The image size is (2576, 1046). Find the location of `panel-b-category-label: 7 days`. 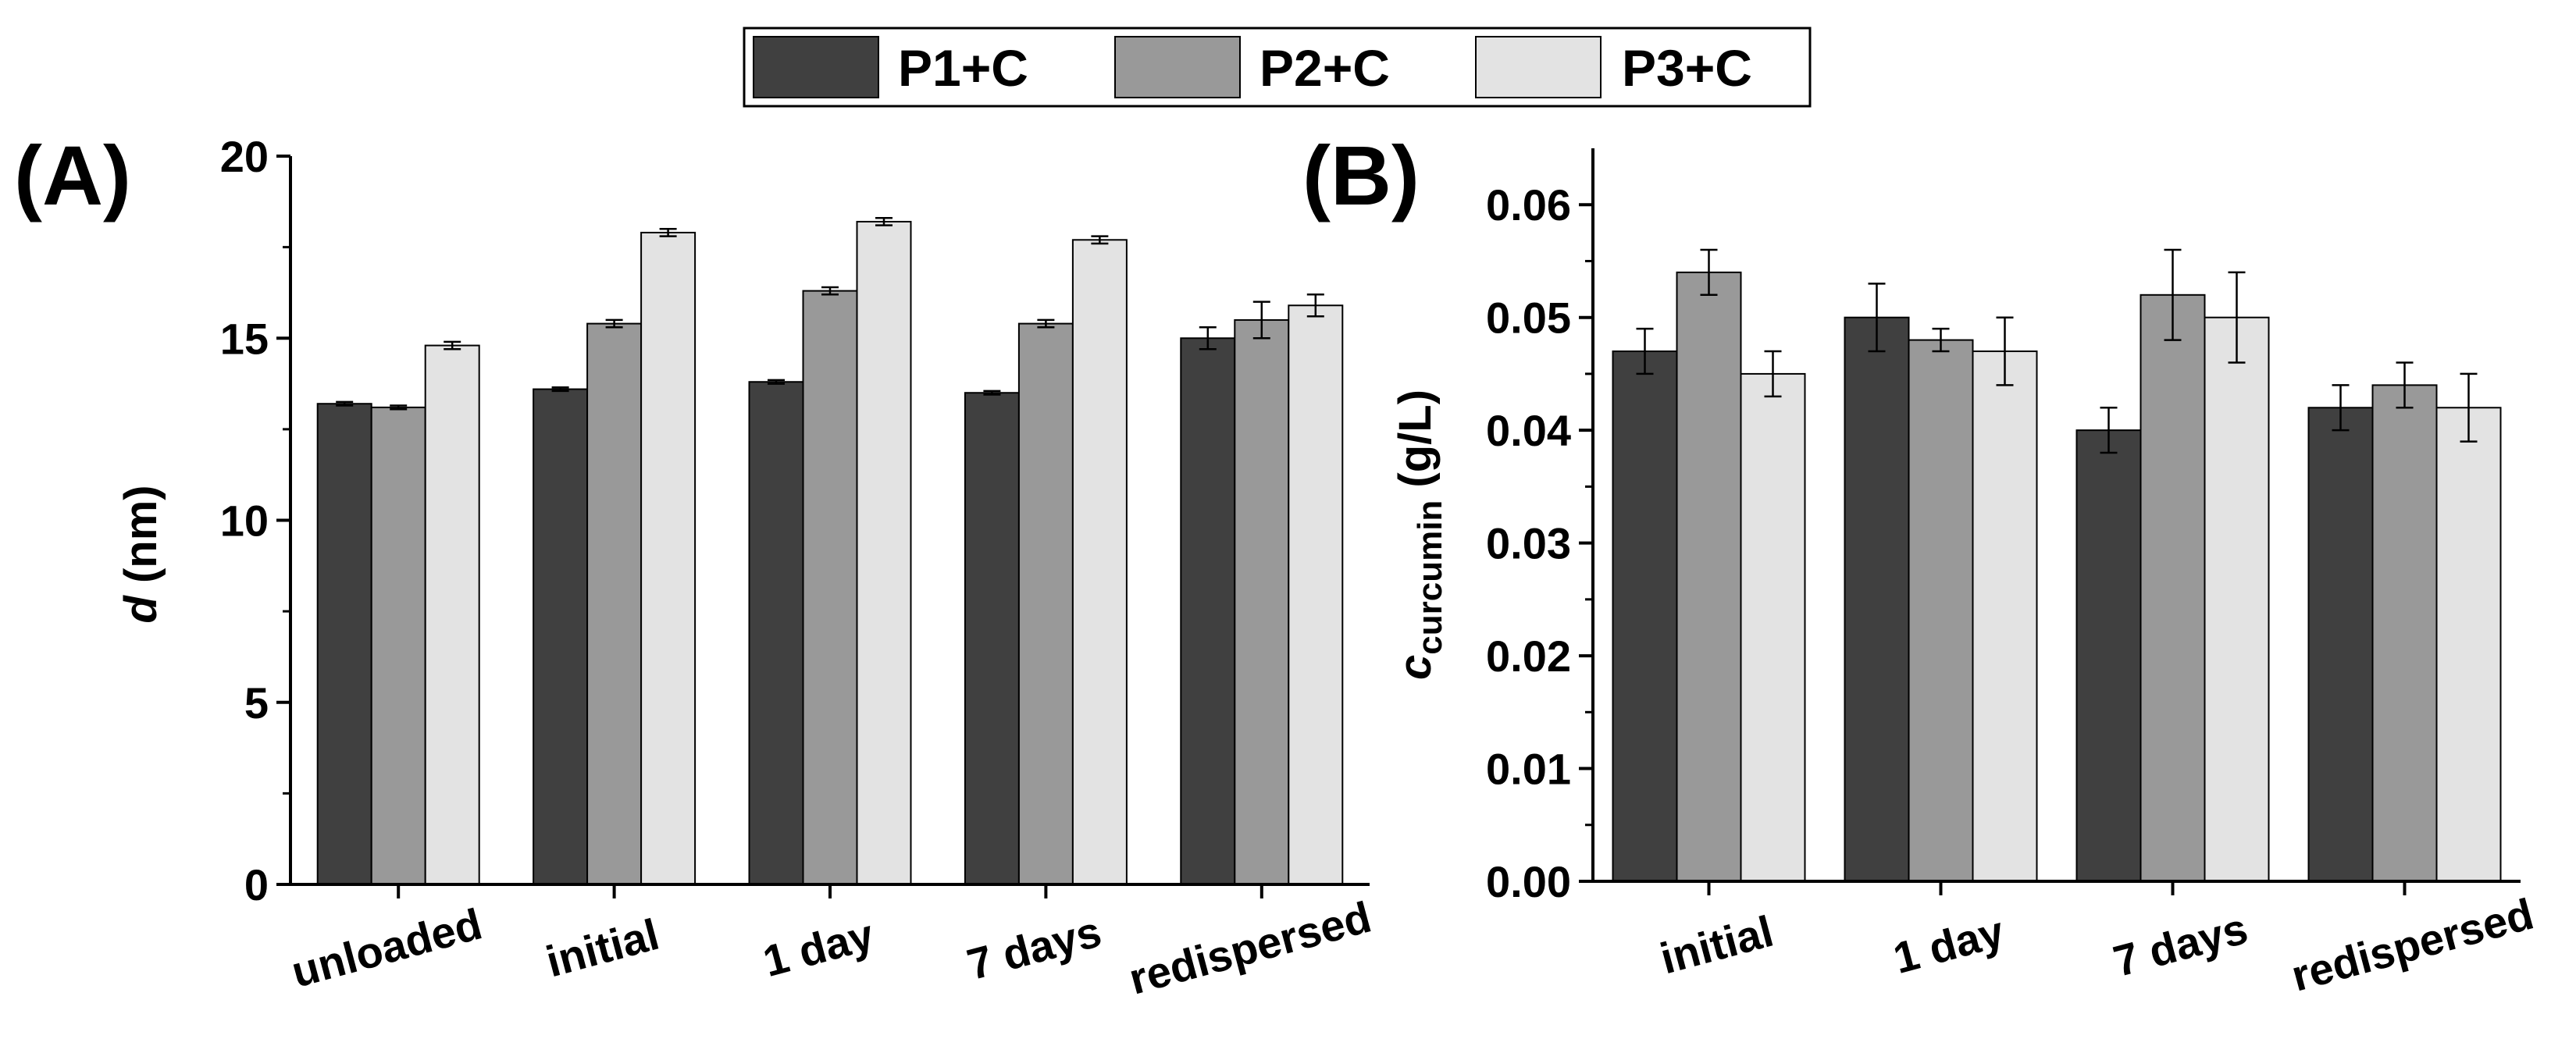

panel-b-category-label: 7 days is located at coordinates (2180, 944).